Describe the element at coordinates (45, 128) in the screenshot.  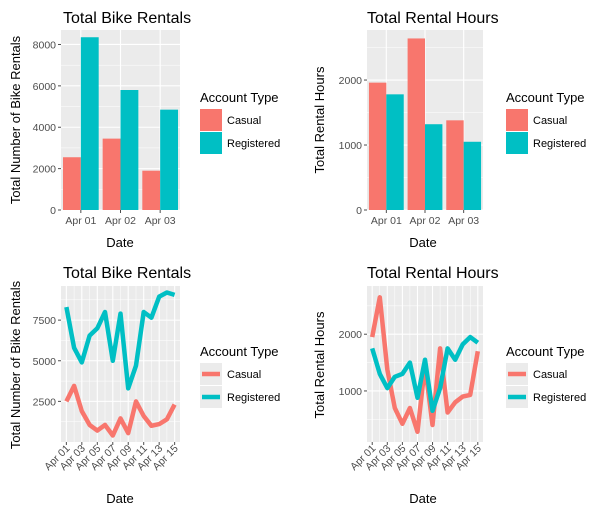
I see `y-tick-label: 4000` at that location.